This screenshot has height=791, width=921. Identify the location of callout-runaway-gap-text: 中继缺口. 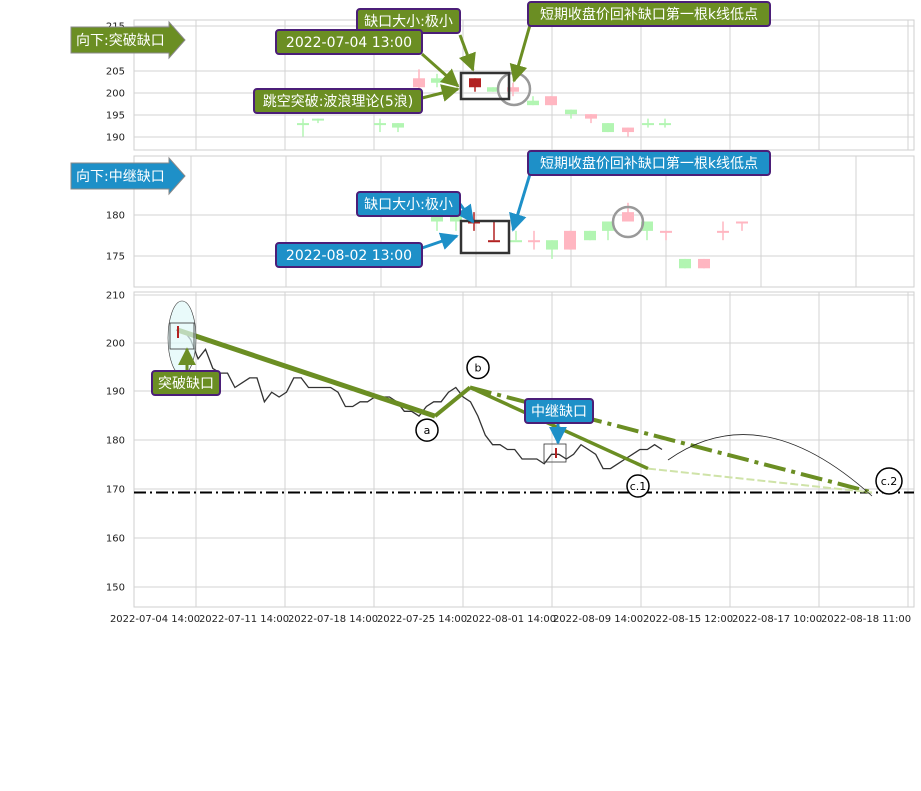
(559, 412).